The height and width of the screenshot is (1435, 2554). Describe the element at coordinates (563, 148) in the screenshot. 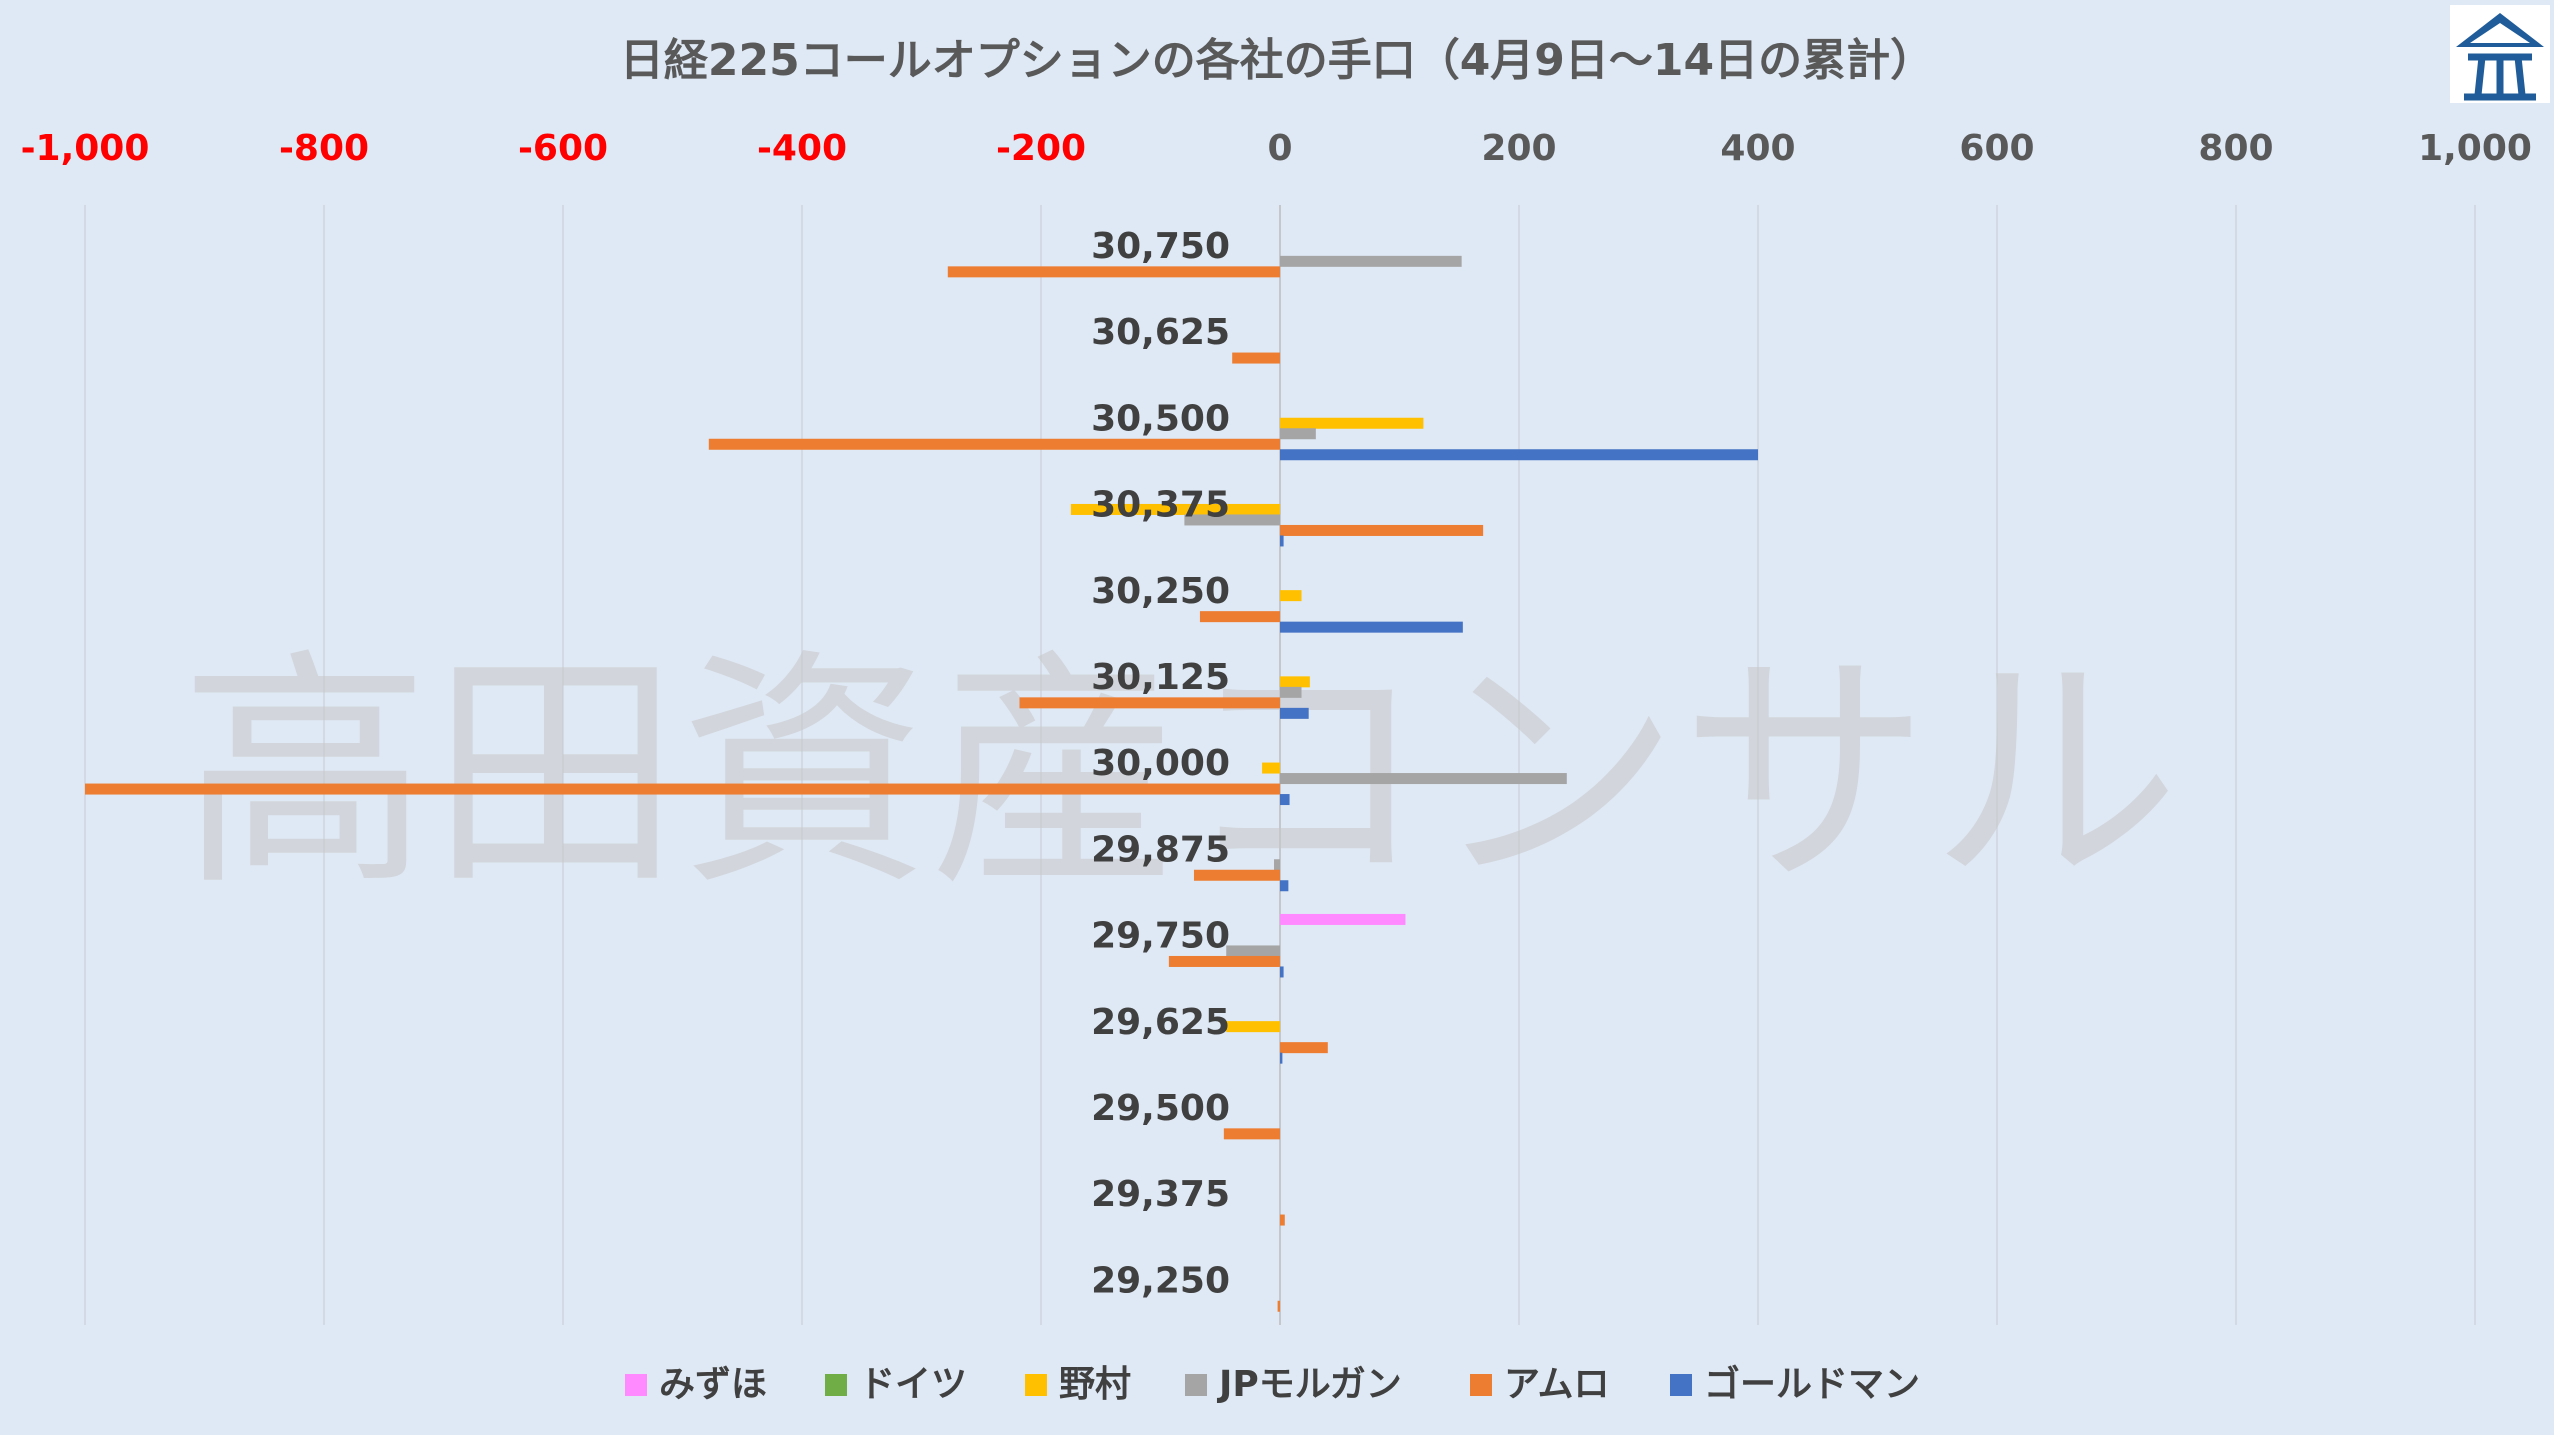

I see `x-tick-label: -600` at that location.